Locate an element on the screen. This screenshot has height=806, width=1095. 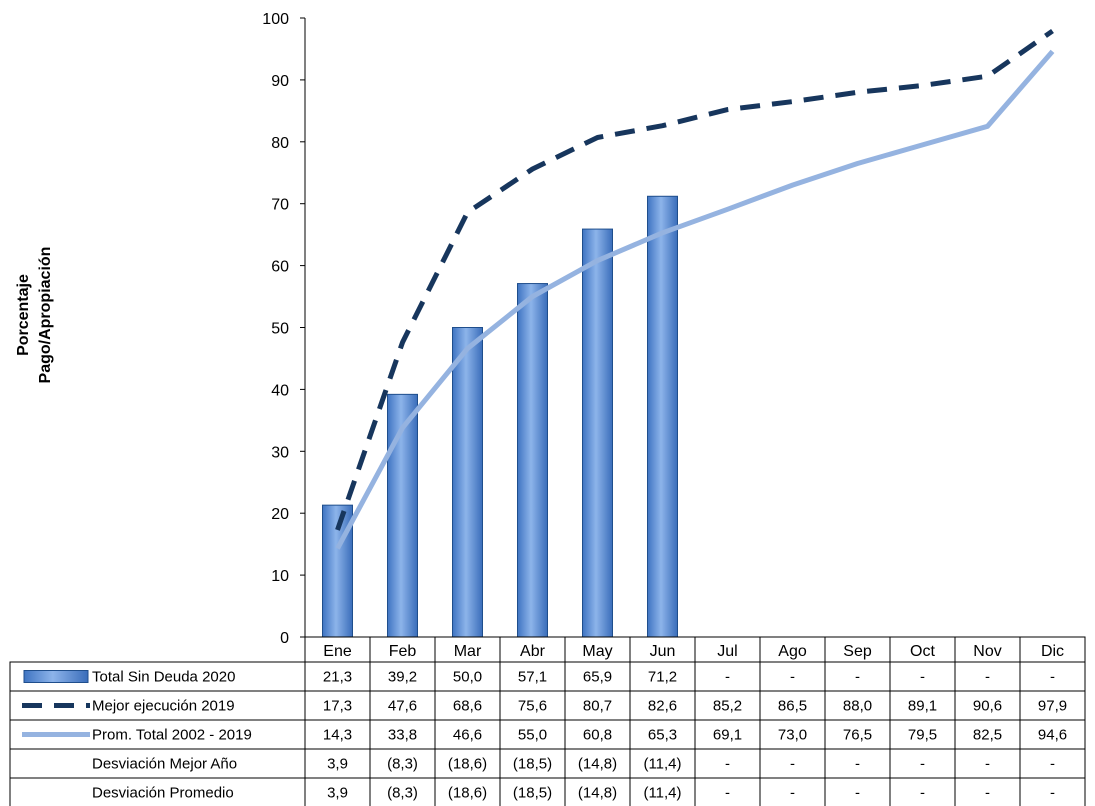
data-label: 55,0 is located at coordinates (532, 735).